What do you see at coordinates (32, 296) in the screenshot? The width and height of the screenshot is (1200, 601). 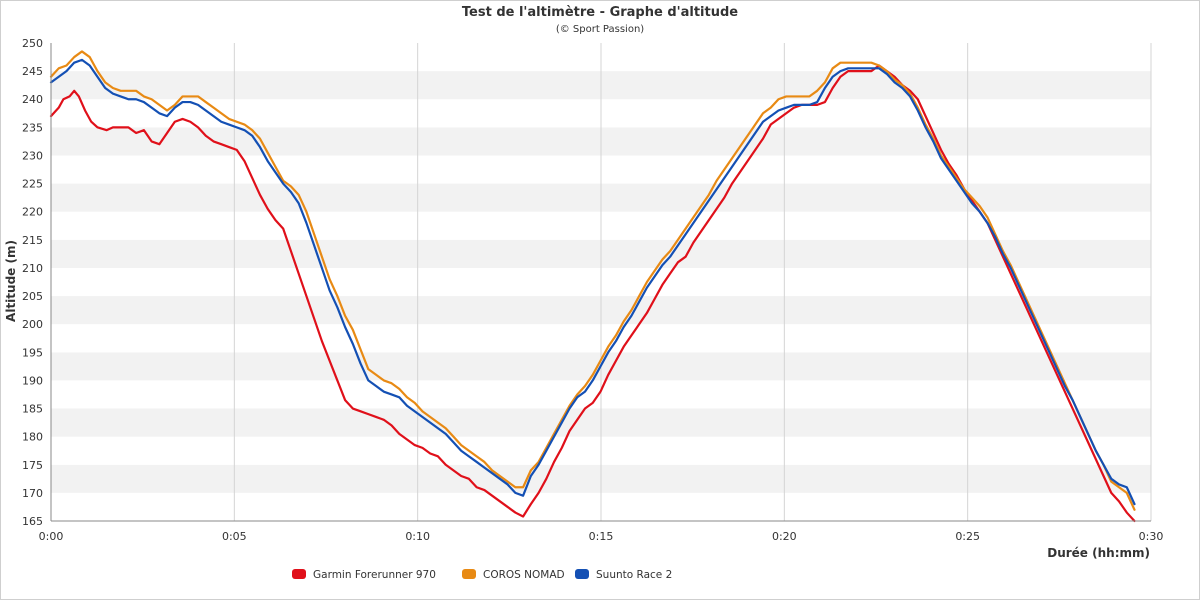 I see `y-tick-label: 205` at bounding box center [32, 296].